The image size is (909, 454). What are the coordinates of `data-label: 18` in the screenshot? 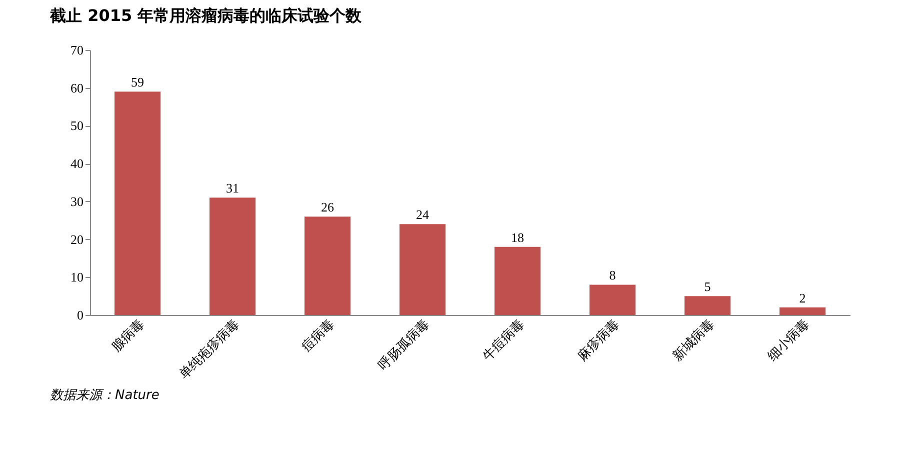 It's located at (517, 237).